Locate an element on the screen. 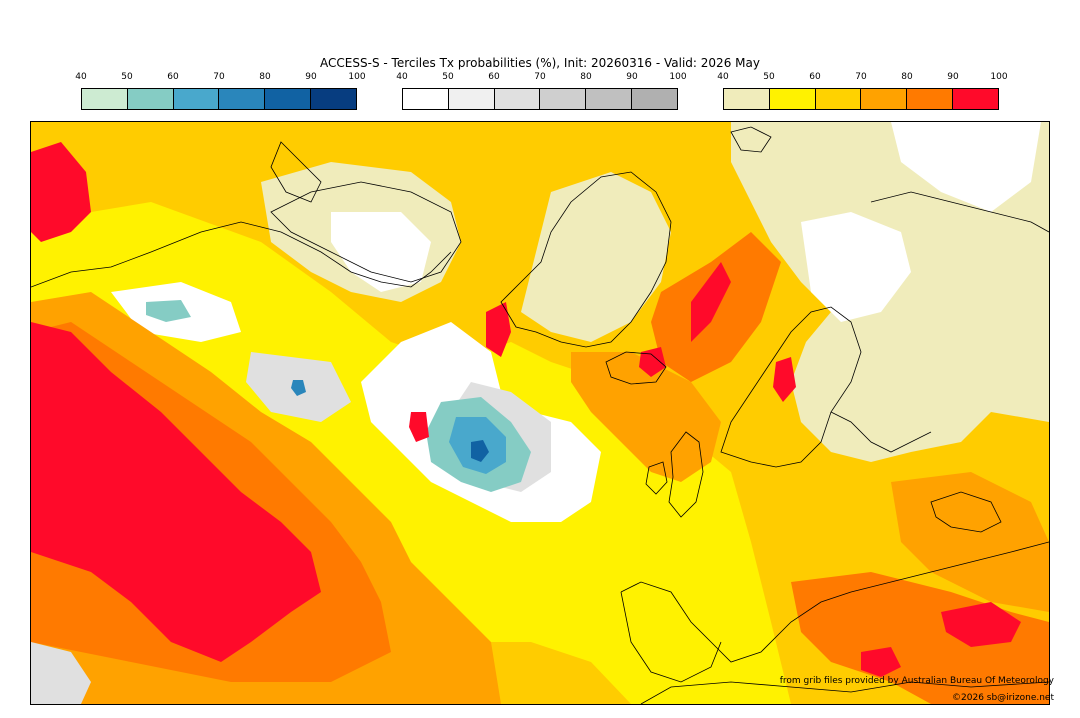 This screenshot has height=718, width=1080. white-region-baffin is located at coordinates (381, 252).